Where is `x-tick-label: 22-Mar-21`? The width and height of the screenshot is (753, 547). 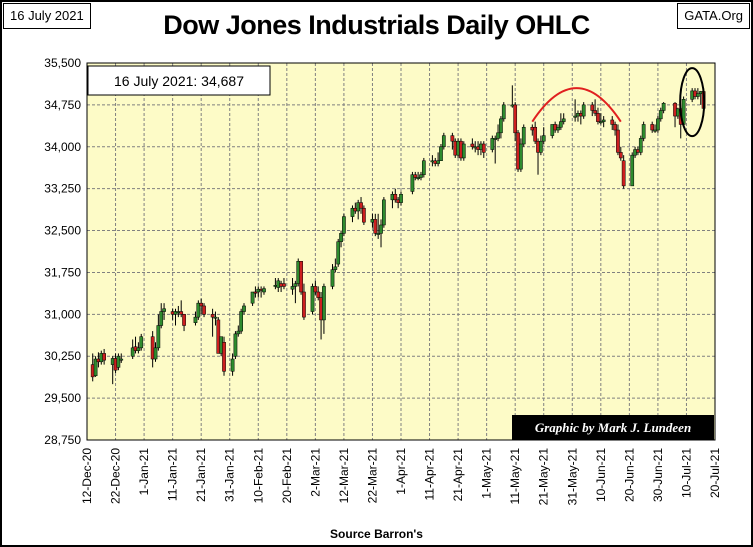
x-tick-label: 22-Mar-21 is located at coordinates (372, 476).